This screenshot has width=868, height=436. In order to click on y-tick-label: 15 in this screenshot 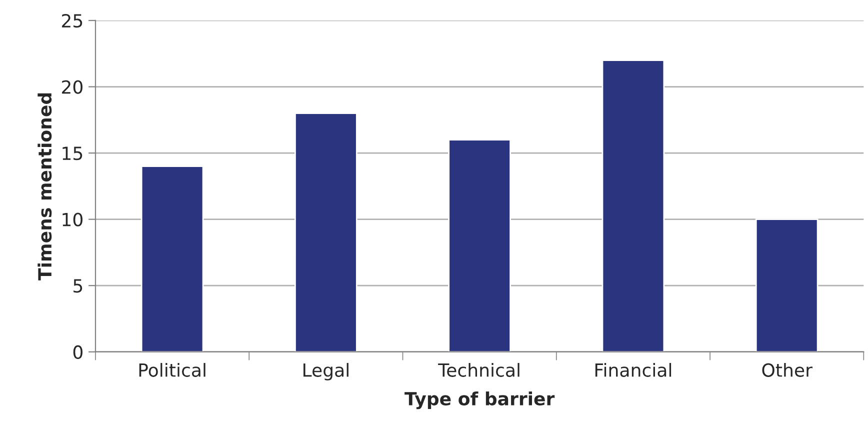, I will do `click(72, 153)`.